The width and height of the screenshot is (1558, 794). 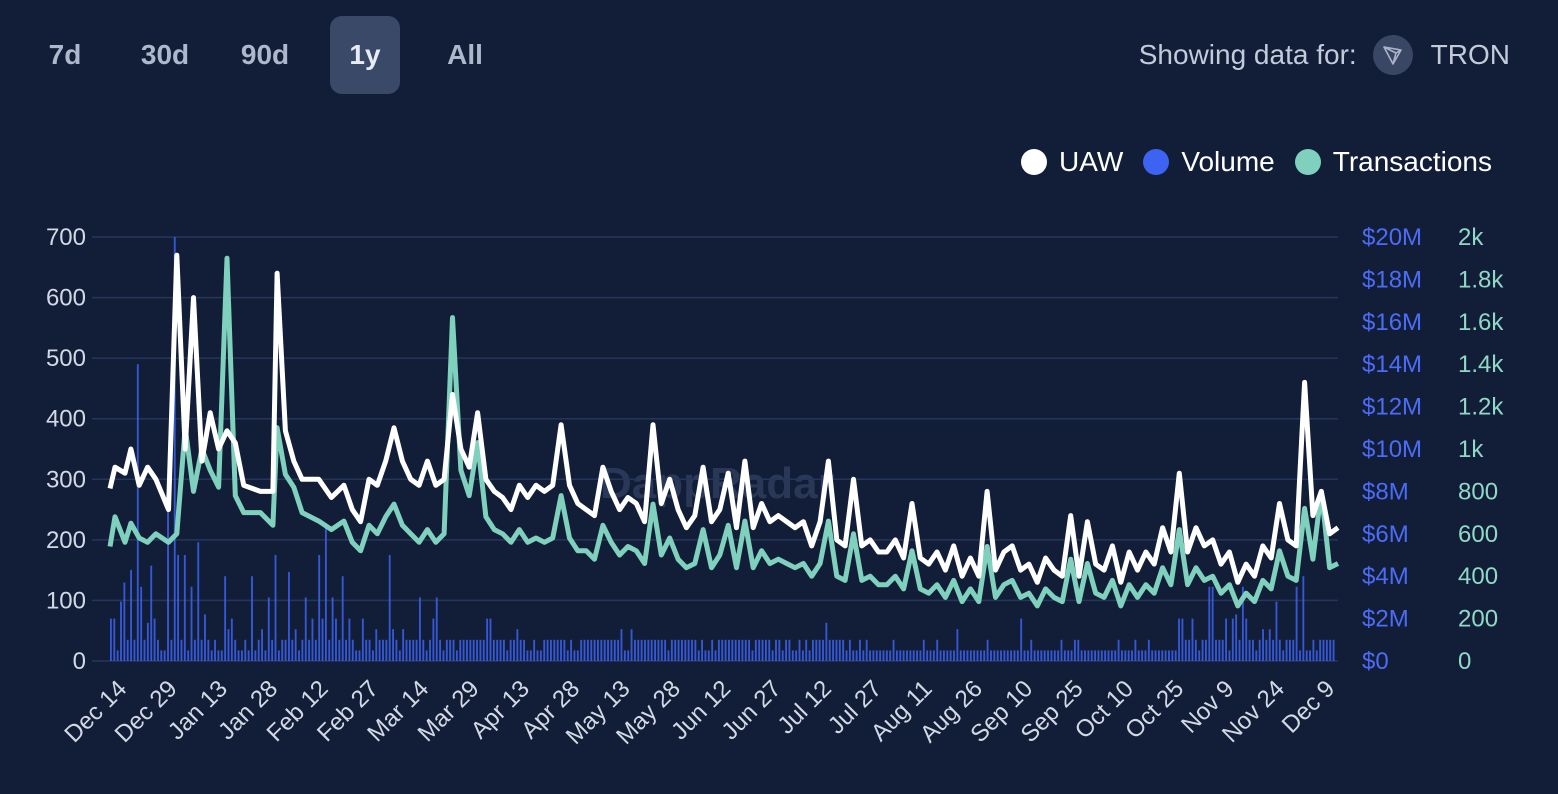 What do you see at coordinates (65, 54) in the screenshot?
I see `tab-7d: 7d` at bounding box center [65, 54].